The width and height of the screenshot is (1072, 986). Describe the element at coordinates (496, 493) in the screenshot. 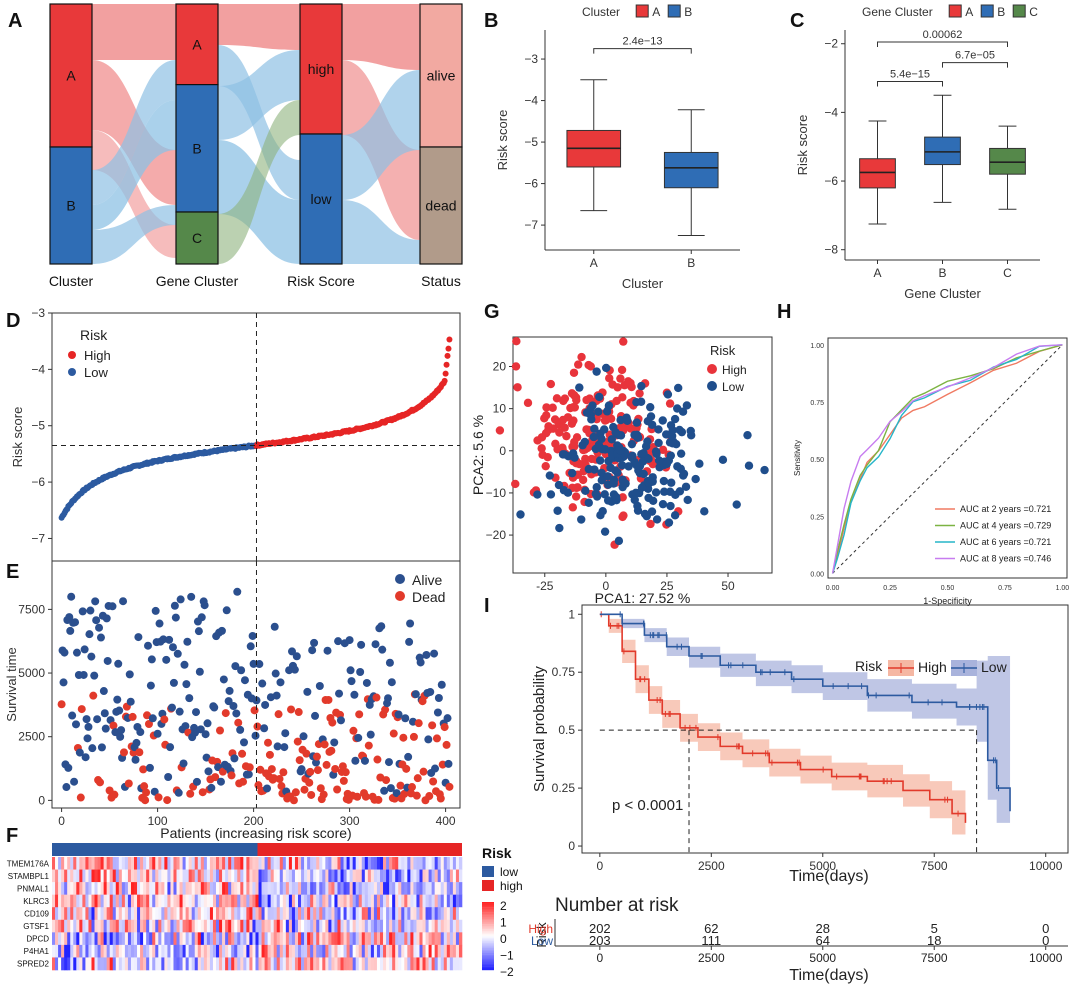

I see `pca-y-tick-label: −10` at that location.